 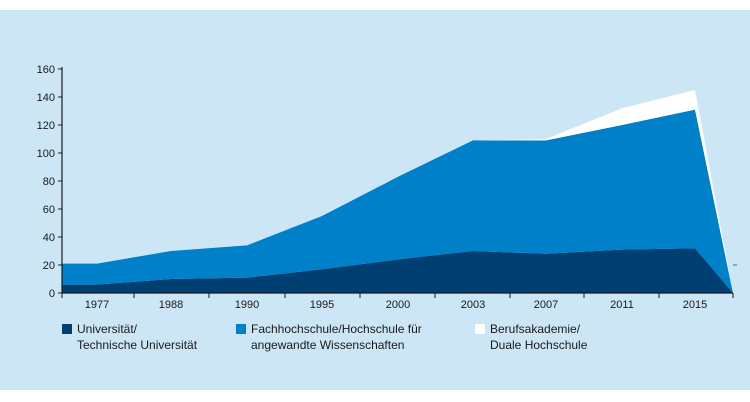 What do you see at coordinates (49, 266) in the screenshot?
I see `y-tick-label: 20` at bounding box center [49, 266].